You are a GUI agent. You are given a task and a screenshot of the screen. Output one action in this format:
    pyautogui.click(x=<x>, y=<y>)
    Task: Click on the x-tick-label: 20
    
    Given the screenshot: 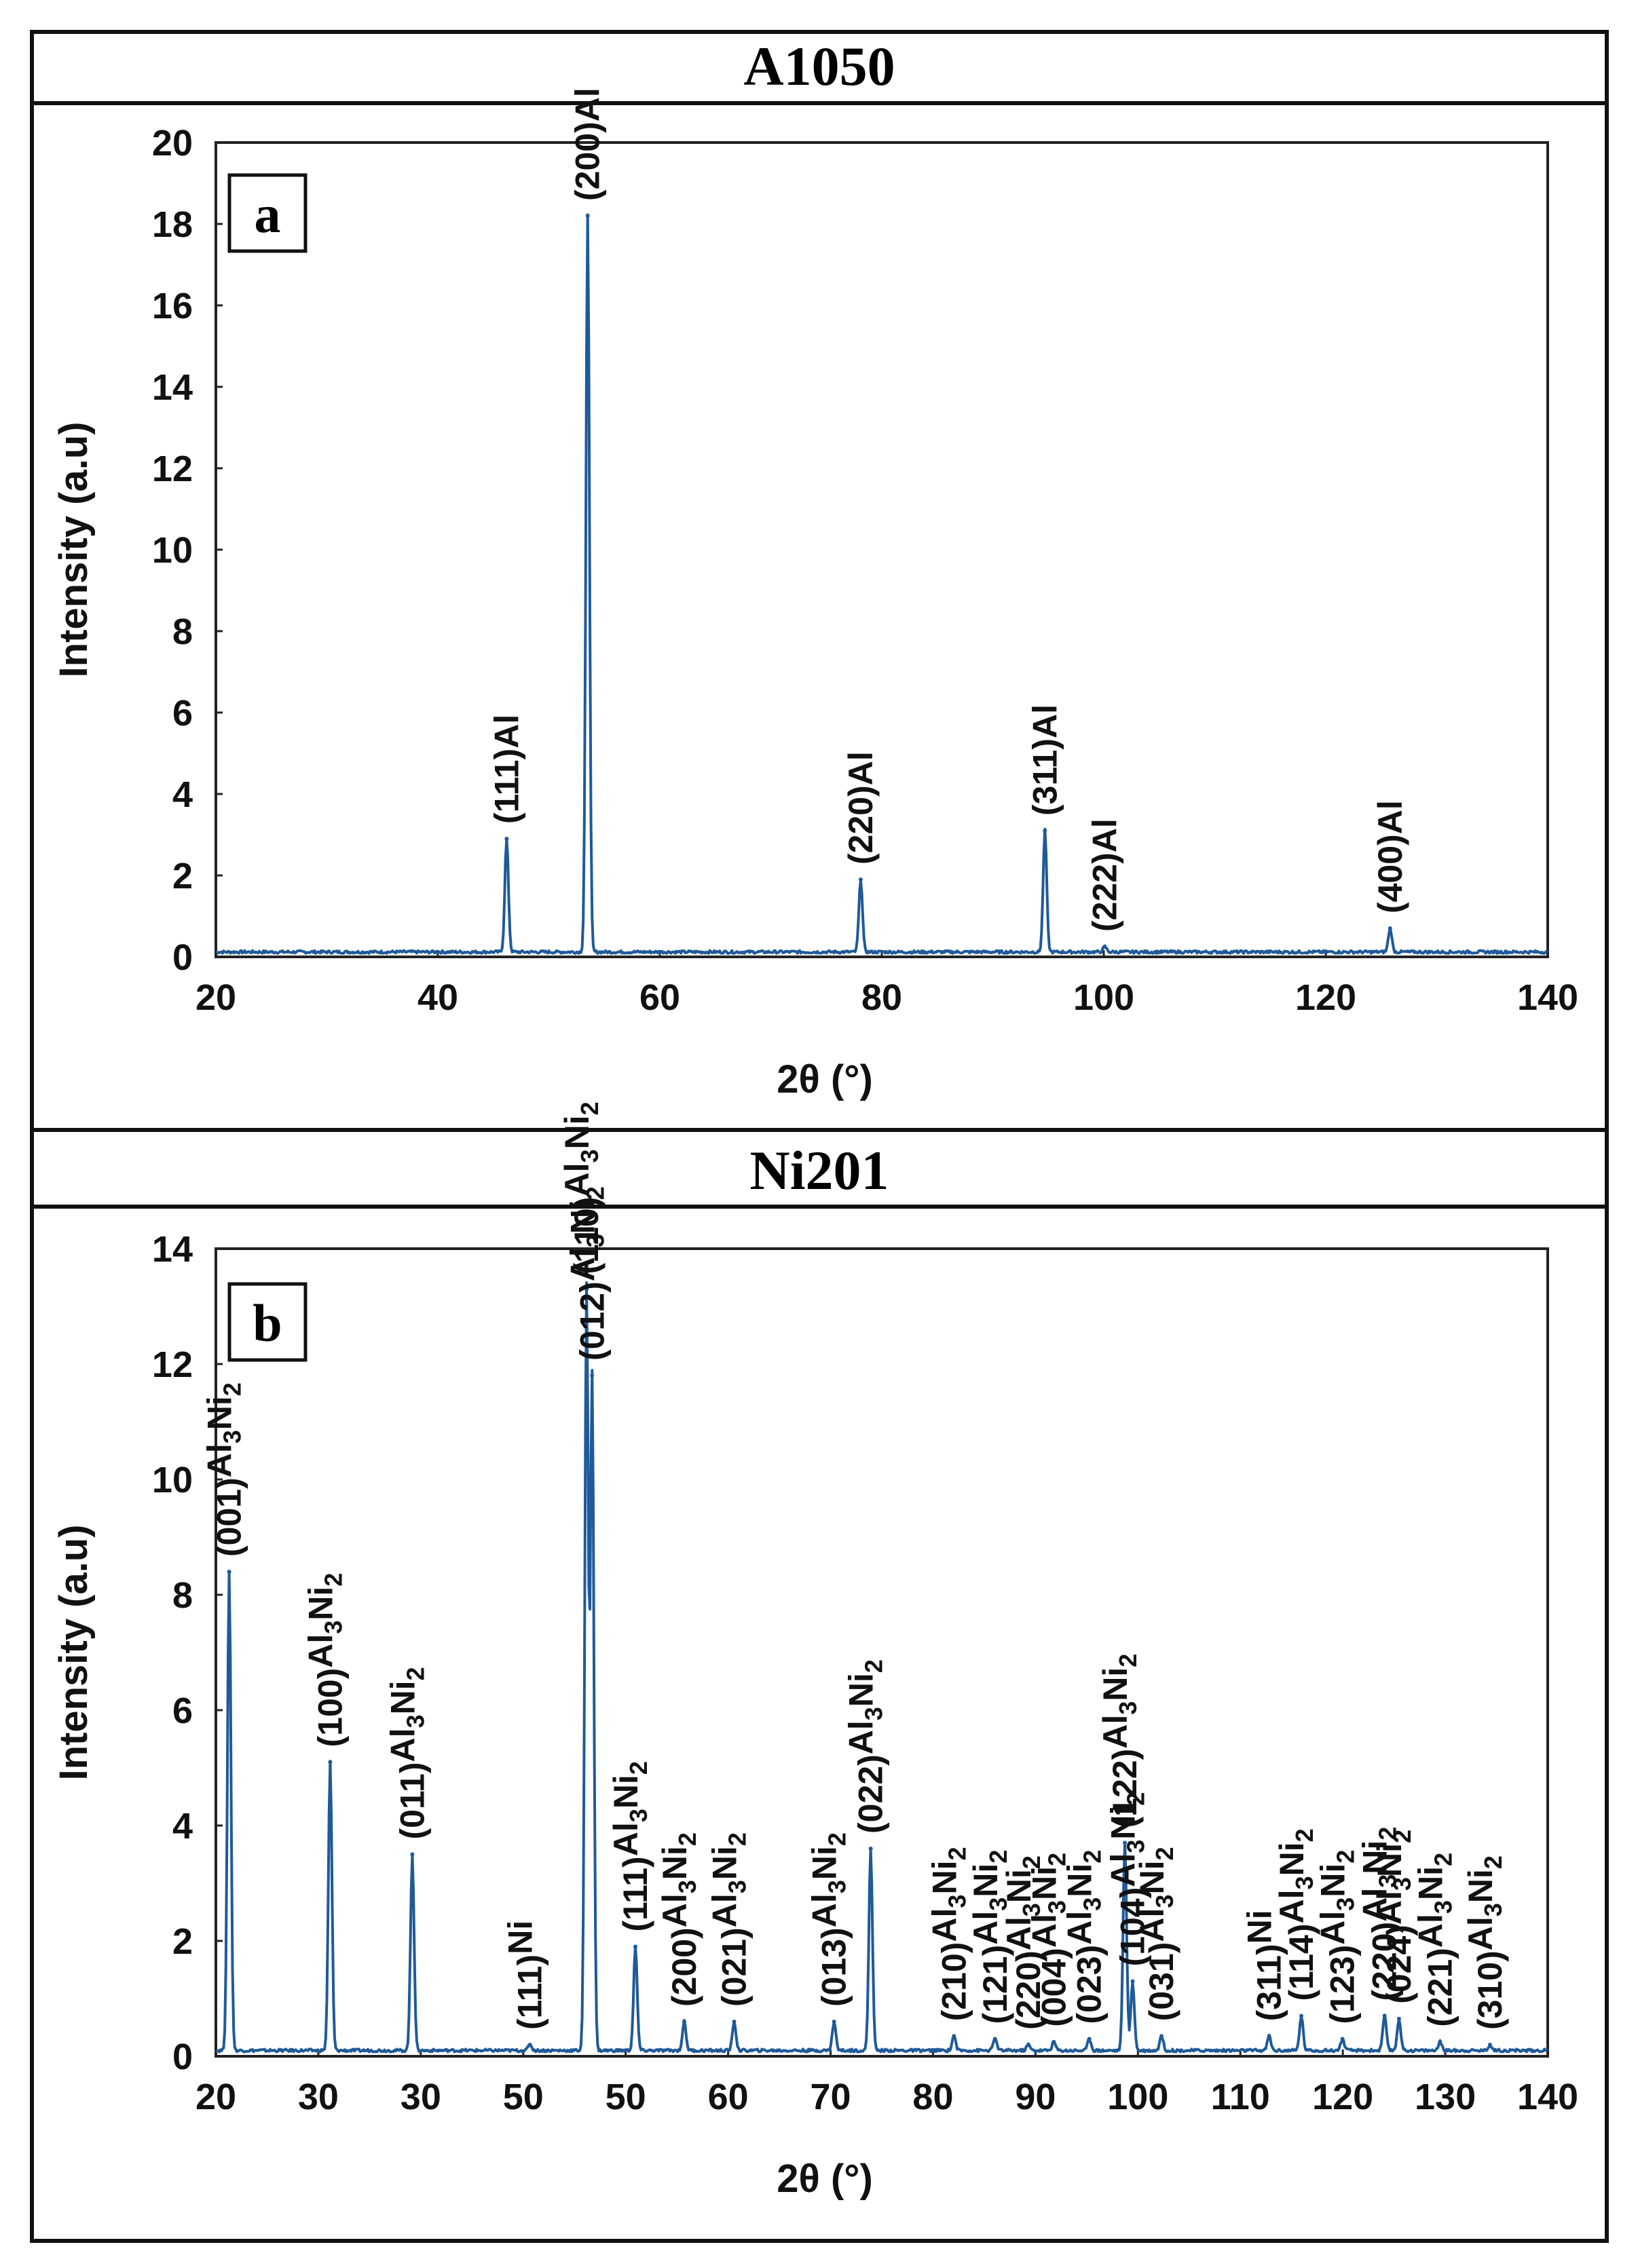 What is the action you would take?
    pyautogui.click(x=216, y=997)
    